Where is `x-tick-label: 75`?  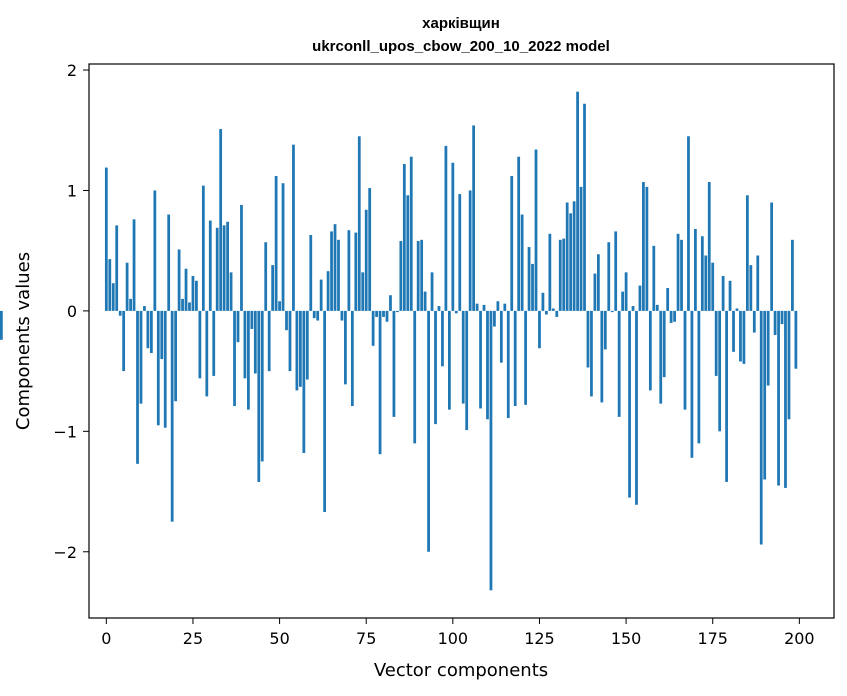
x-tick-label: 75 is located at coordinates (366, 638).